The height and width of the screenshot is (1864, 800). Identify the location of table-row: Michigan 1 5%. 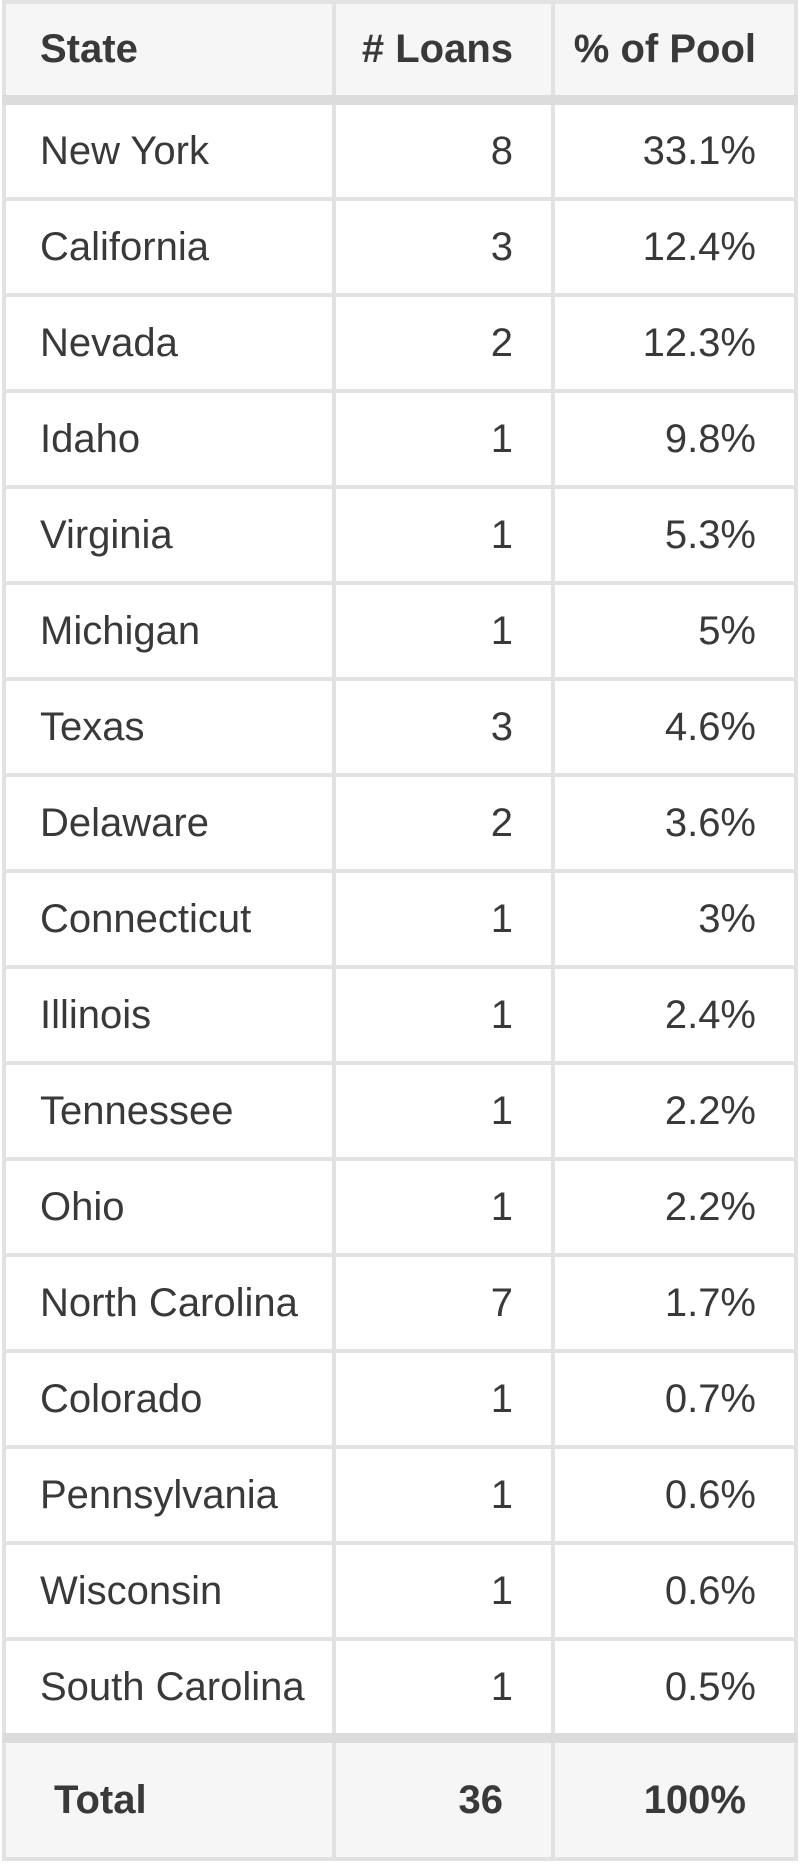
(400, 631).